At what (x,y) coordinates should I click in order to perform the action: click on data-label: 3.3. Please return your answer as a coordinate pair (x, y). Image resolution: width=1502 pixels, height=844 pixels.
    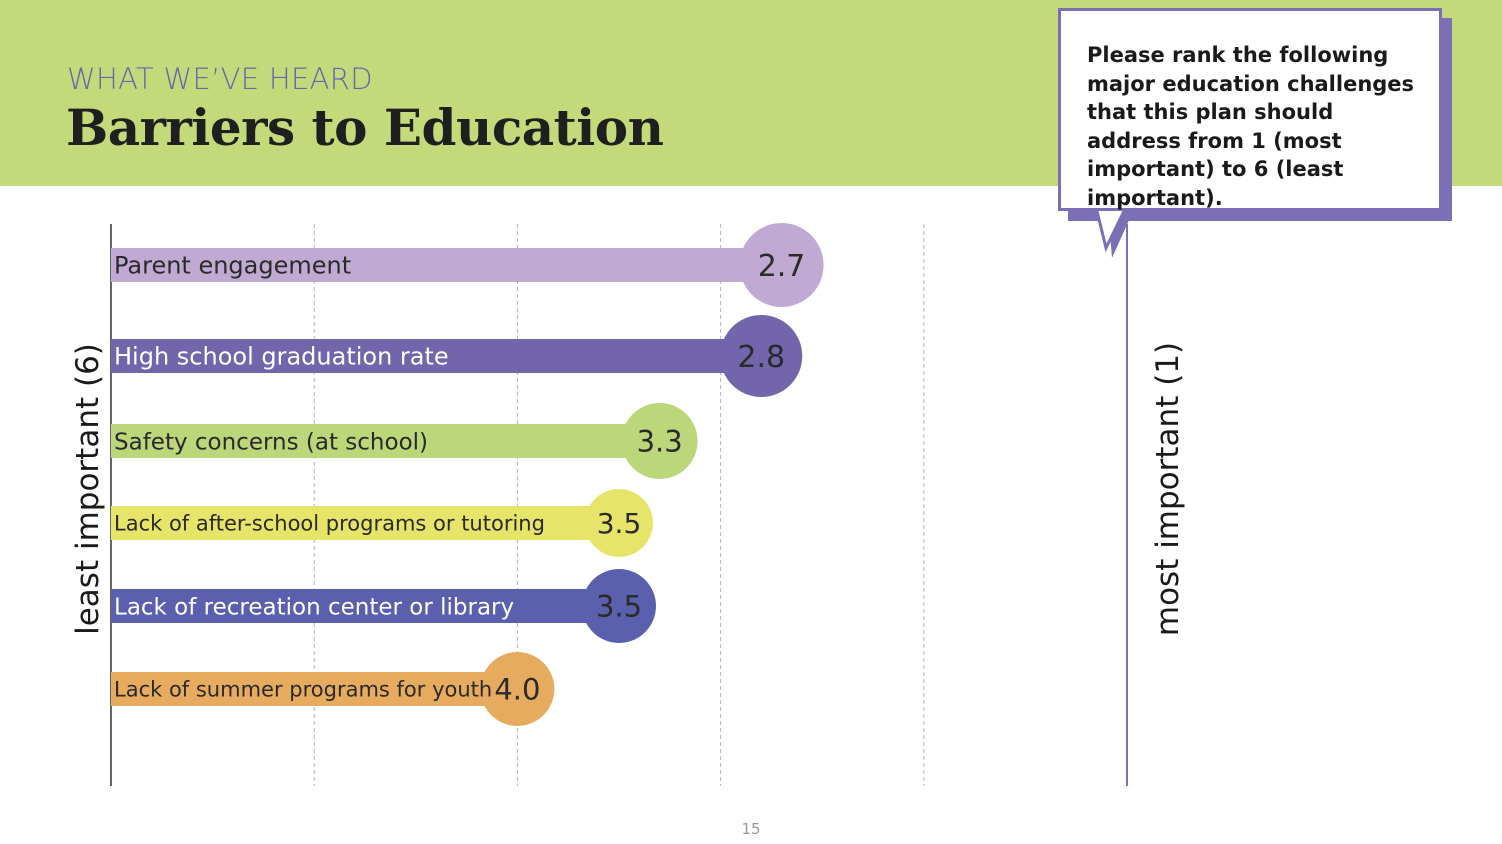
    Looking at the image, I should click on (660, 441).